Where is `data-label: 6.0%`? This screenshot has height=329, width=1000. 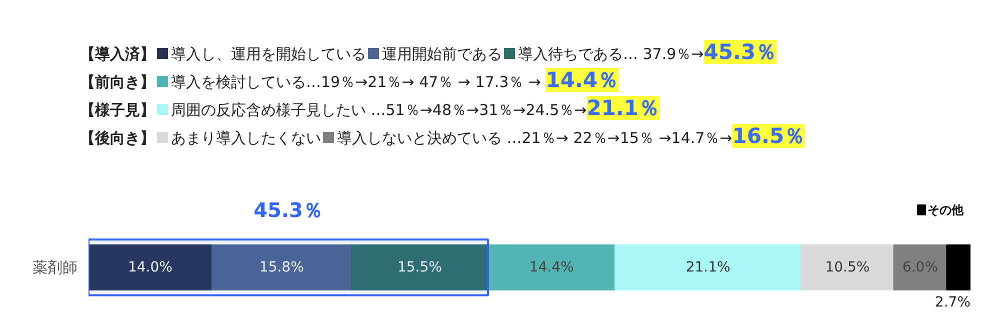
data-label: 6.0% is located at coordinates (920, 267).